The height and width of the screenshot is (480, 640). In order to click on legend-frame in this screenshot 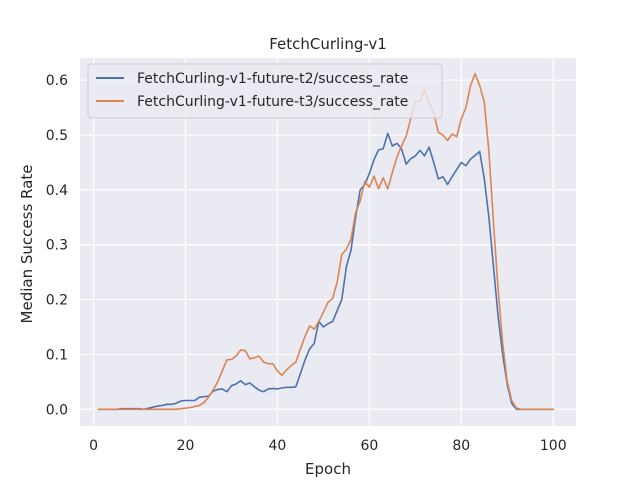, I will do `click(265, 91)`.